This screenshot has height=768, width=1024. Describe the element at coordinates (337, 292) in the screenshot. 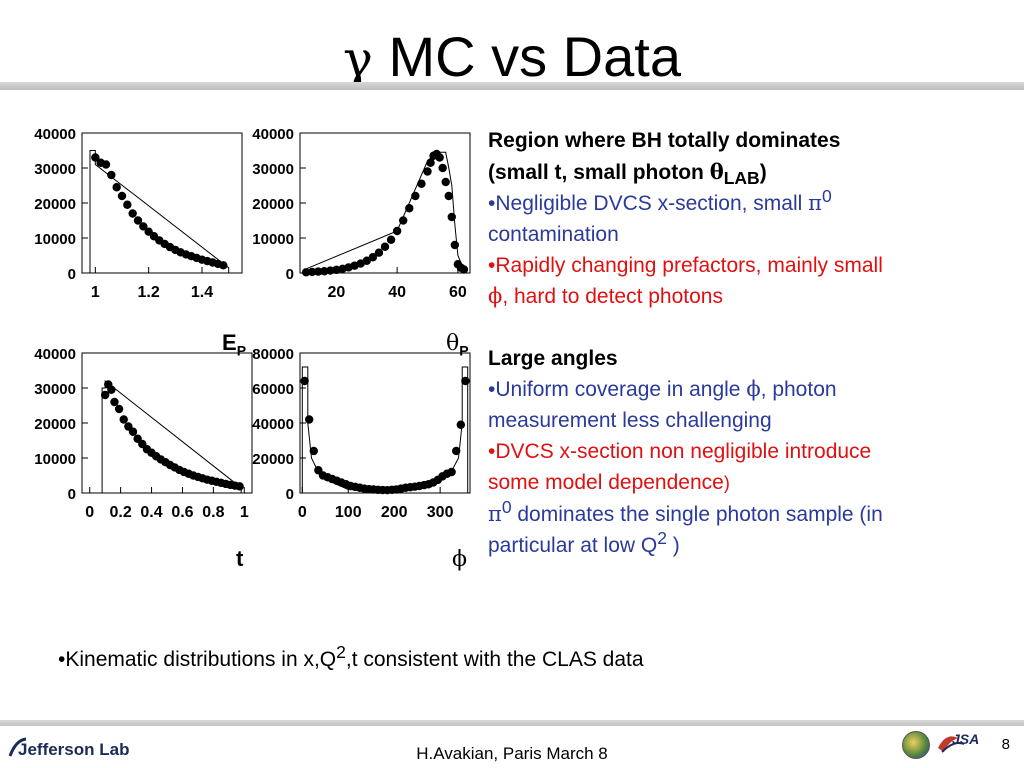

I see `x-tick-label: 20` at that location.